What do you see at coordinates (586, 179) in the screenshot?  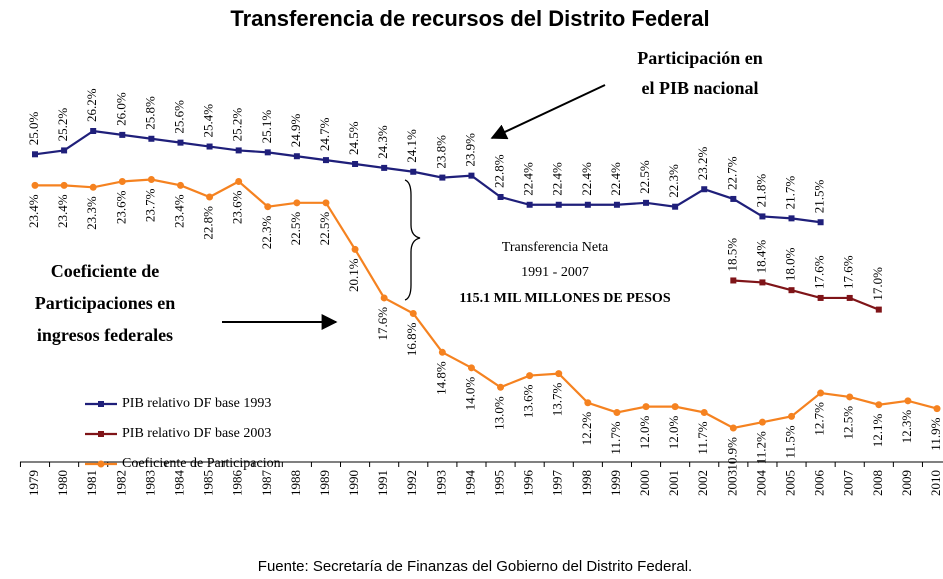 I see `data-label: 22.4%` at bounding box center [586, 179].